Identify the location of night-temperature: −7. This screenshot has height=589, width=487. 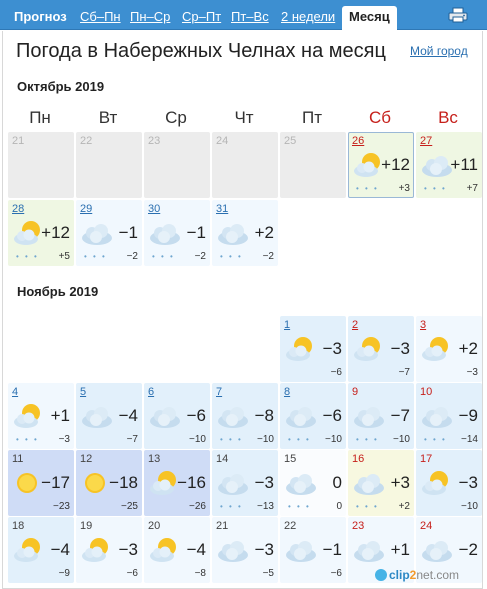
(132, 439).